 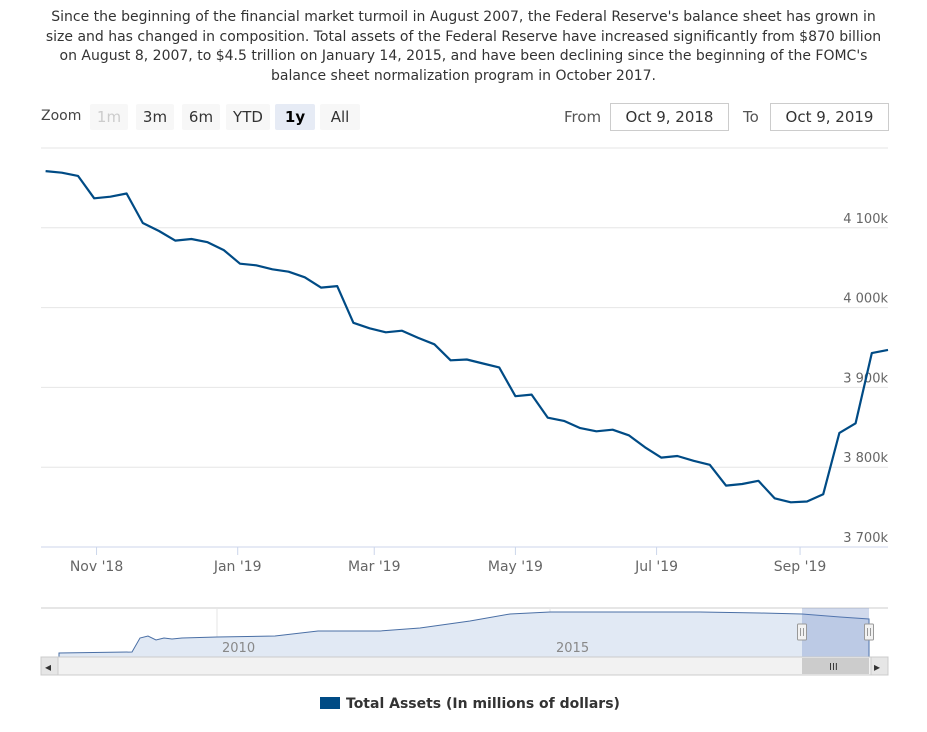 I want to click on navigator-handle-right, so click(x=869, y=632).